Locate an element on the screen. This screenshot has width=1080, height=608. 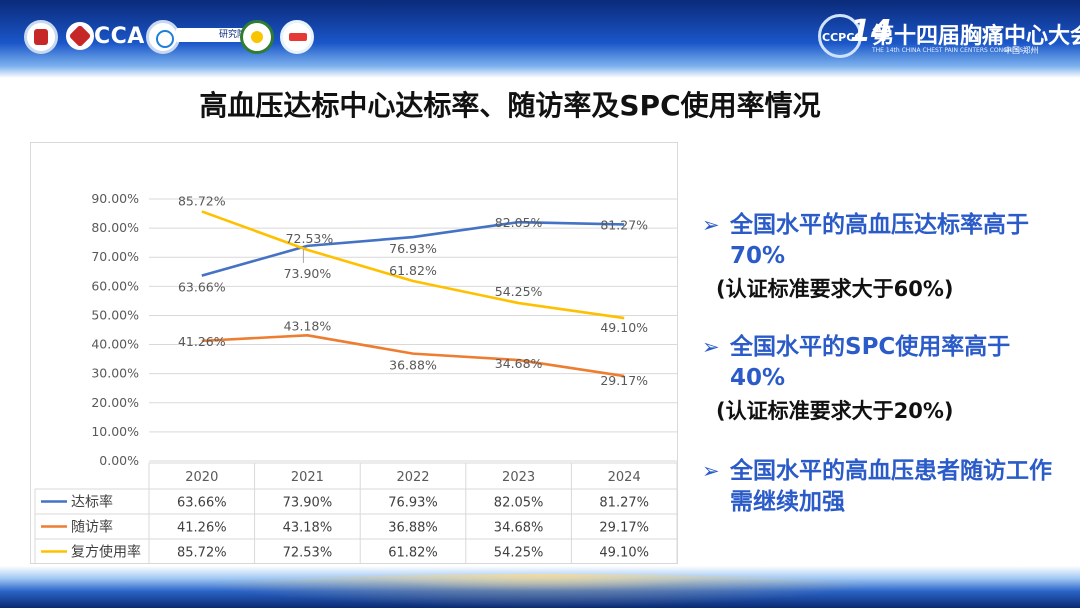
bullet-item: ➢ 全国水平的高血压达标率高于70% is located at coordinates (880, 241).